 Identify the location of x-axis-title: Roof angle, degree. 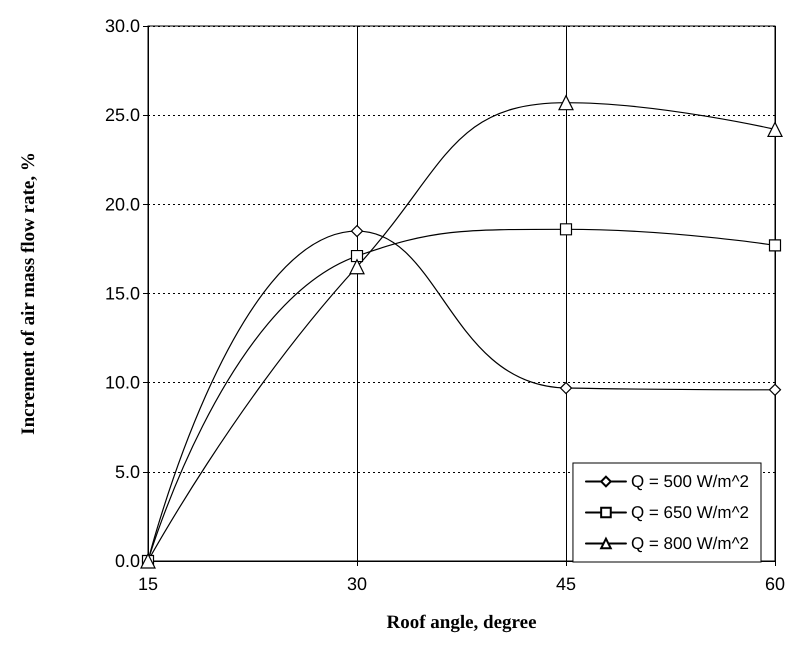
(461, 622).